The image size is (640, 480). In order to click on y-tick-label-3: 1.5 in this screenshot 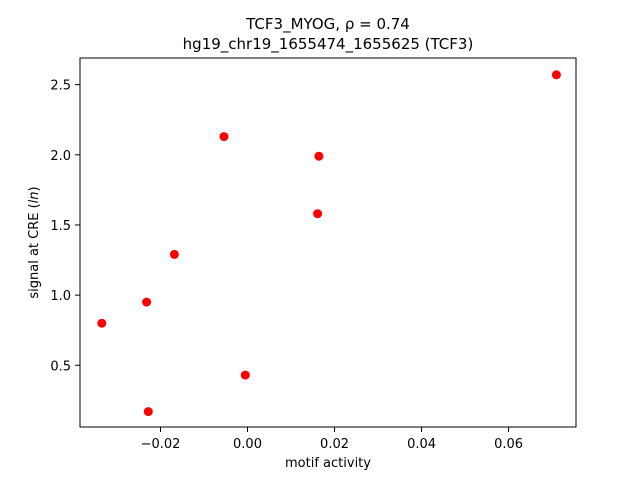, I will do `click(60, 226)`.